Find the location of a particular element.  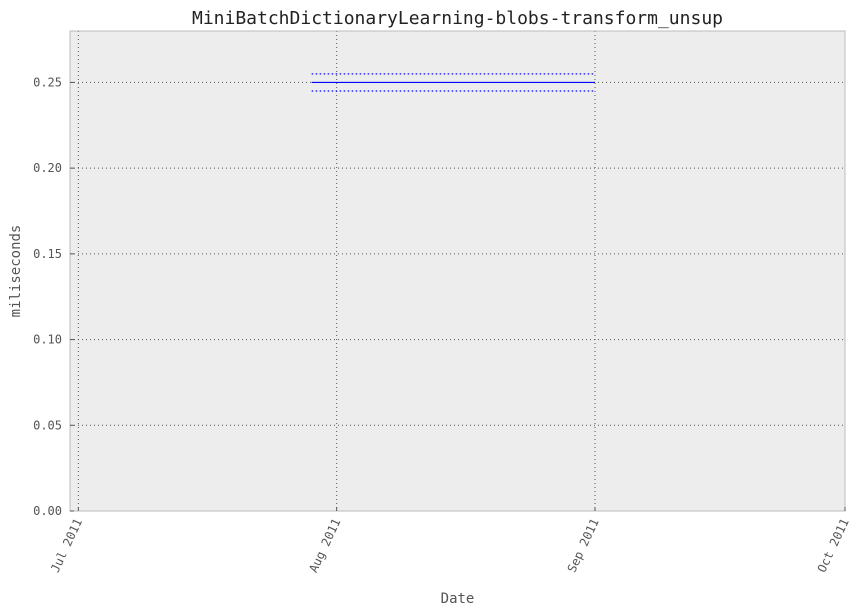

x-axis: Jul 2011 Aug 2011 Sep 2011 Oct 2011 is located at coordinates (450, 541).